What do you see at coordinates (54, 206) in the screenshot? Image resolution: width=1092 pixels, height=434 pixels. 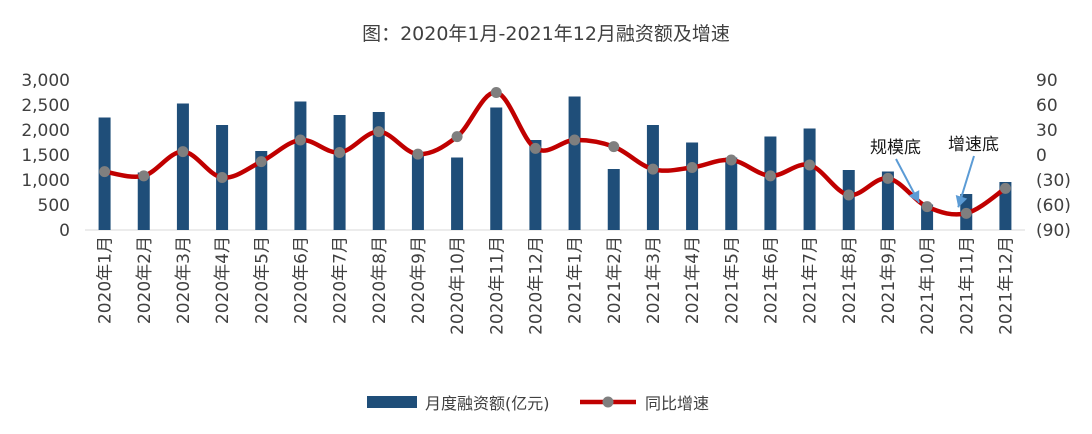 I see `left-tick-label: 500` at bounding box center [54, 206].